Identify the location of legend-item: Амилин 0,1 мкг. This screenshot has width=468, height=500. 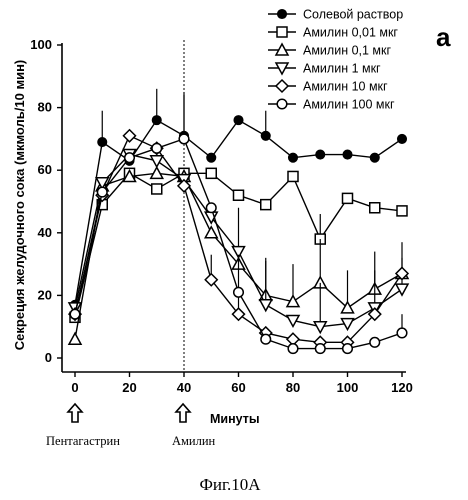
(329, 50).